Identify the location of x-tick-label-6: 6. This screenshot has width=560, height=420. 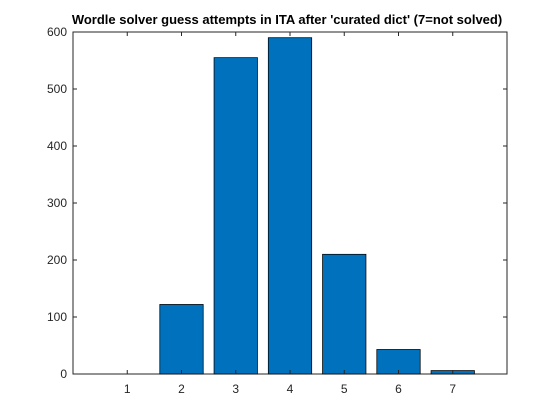
(398, 389).